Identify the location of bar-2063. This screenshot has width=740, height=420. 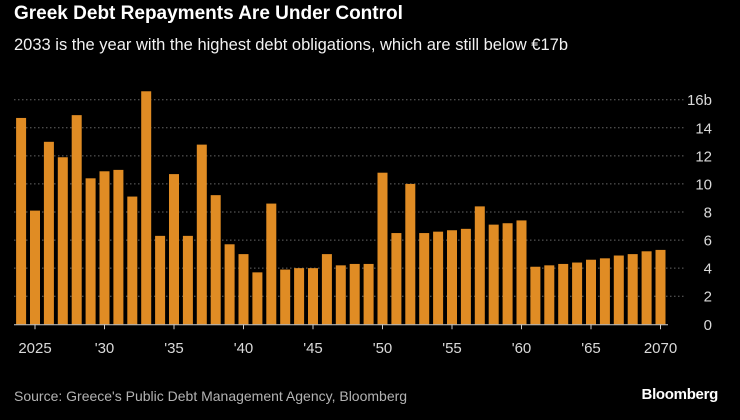
(563, 294).